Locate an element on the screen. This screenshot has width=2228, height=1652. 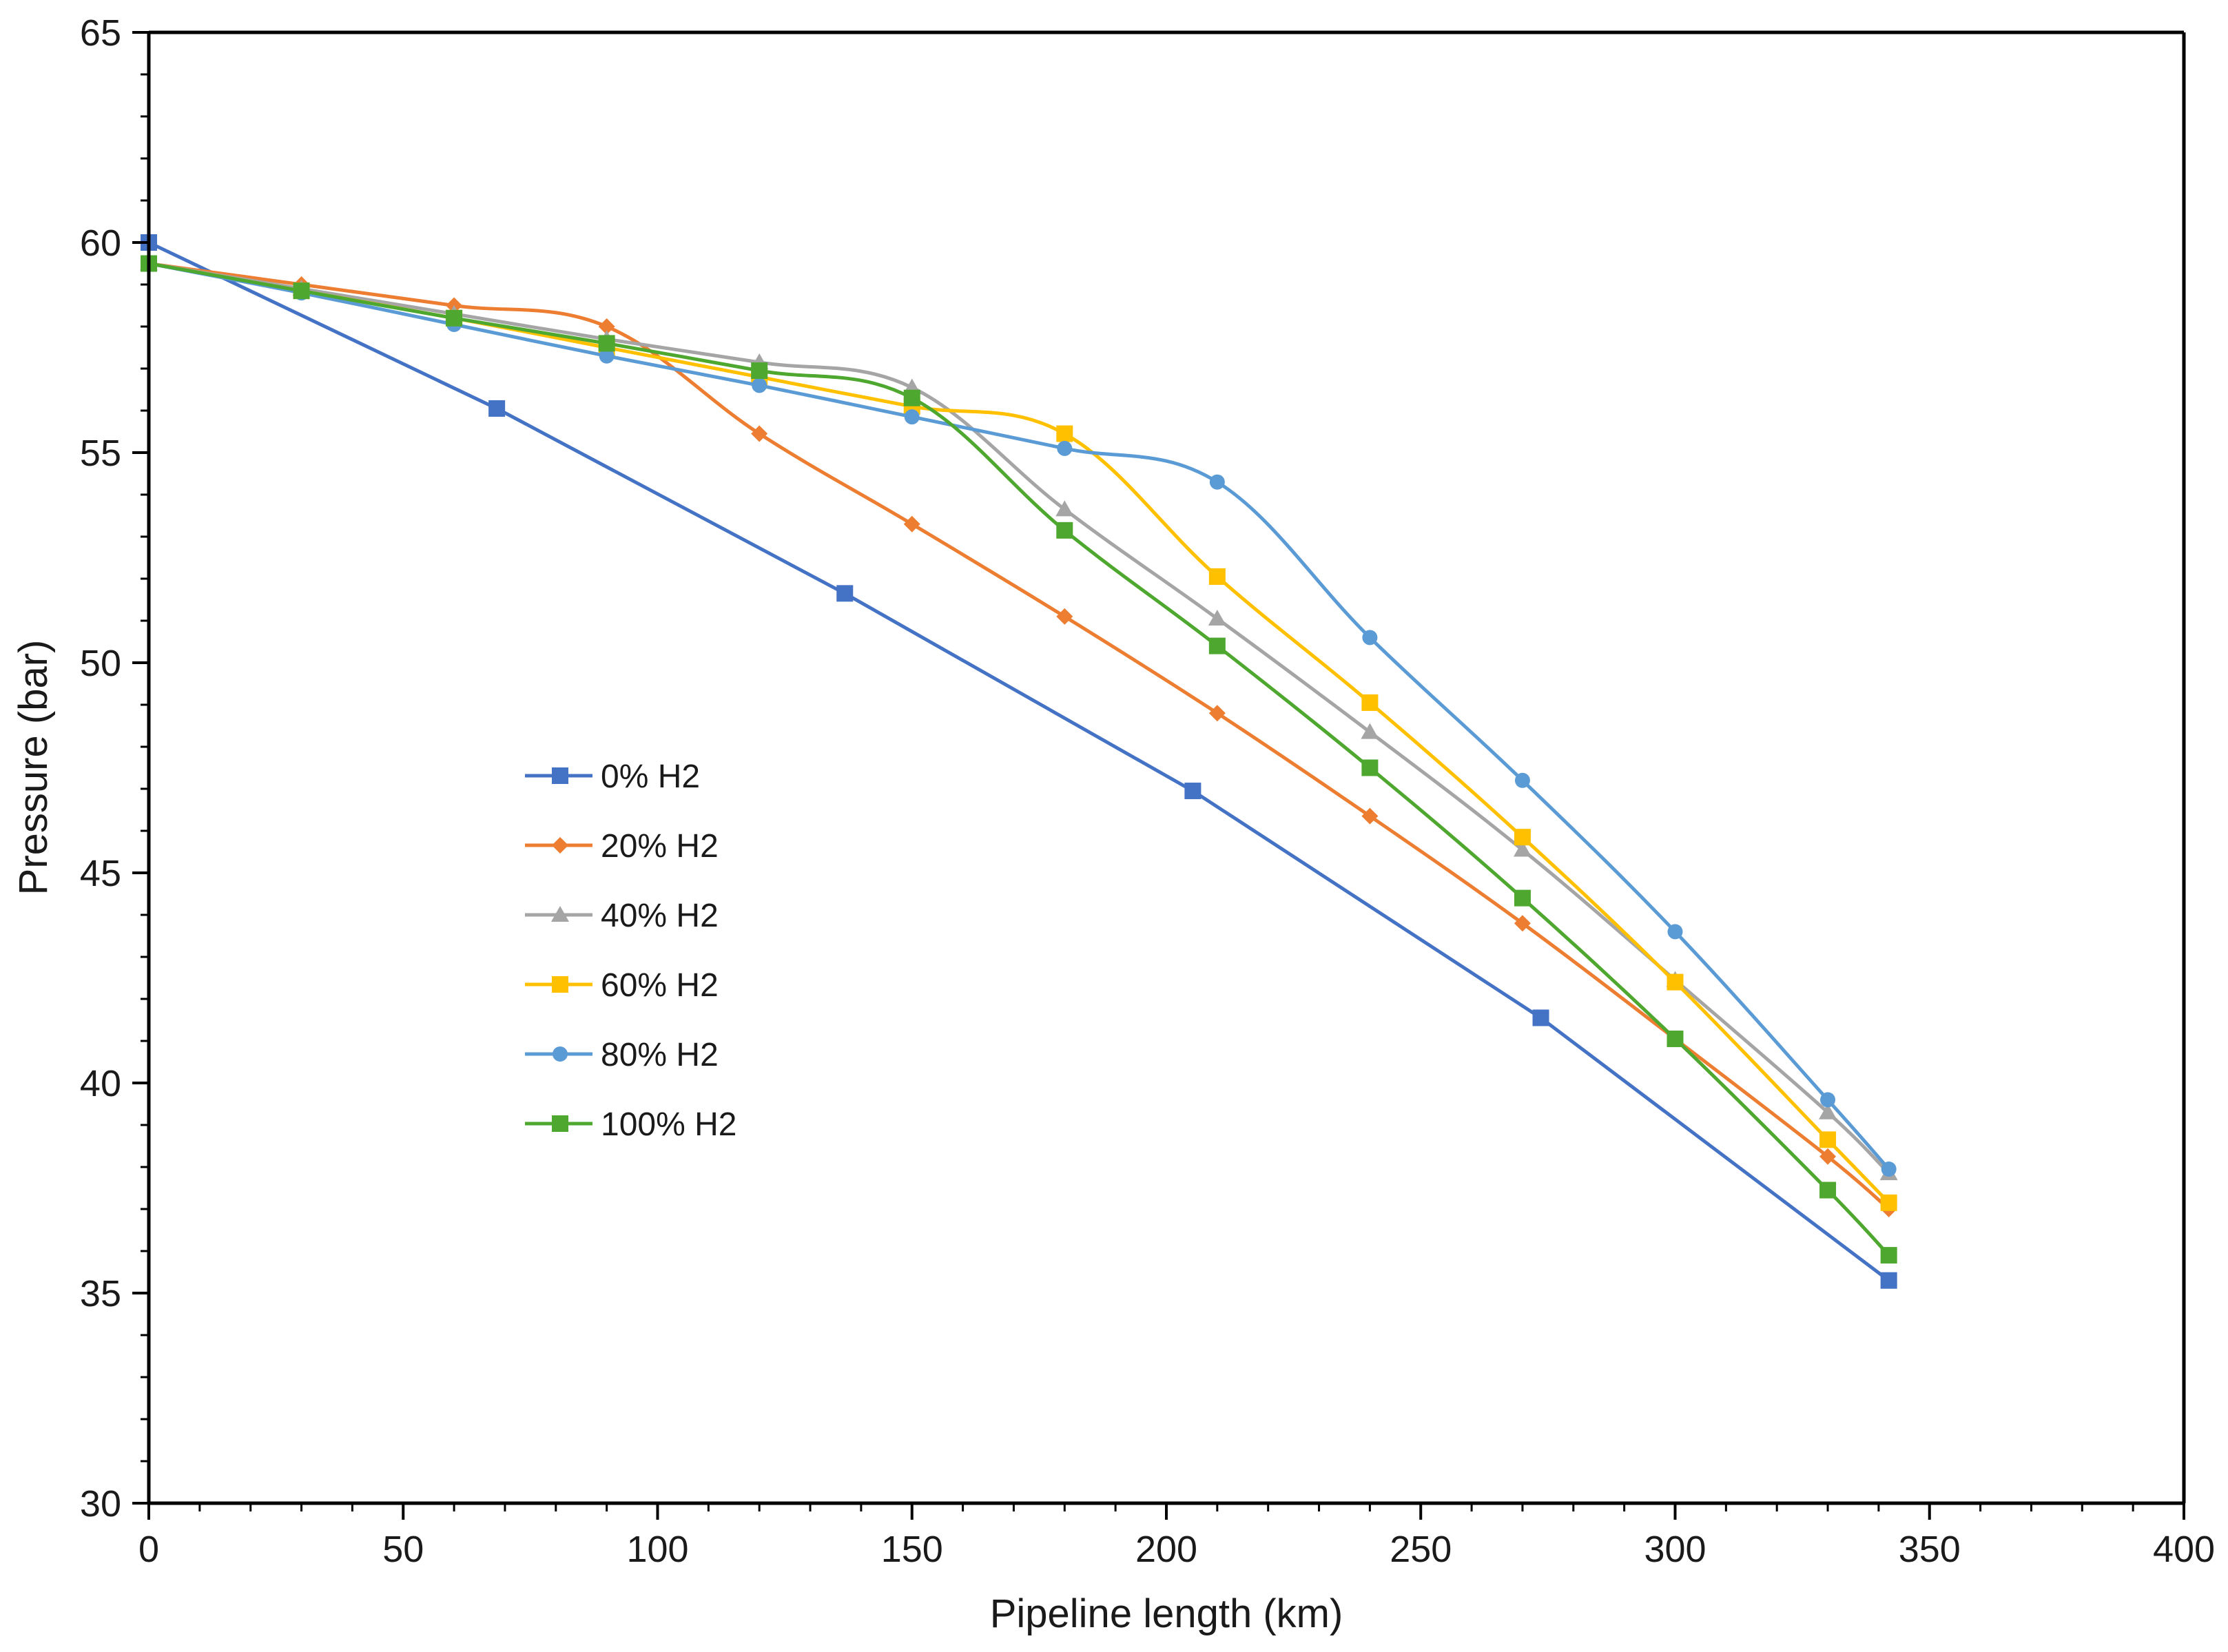
x-tick-label: 200 is located at coordinates (1166, 1549).